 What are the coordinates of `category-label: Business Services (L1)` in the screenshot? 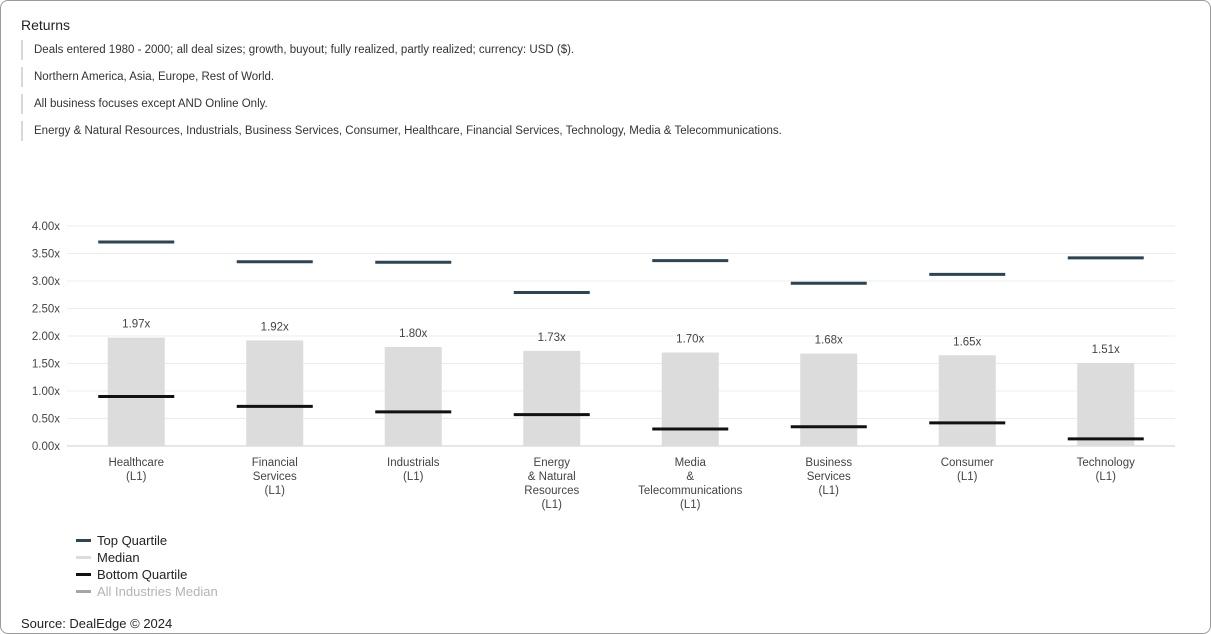 It's located at (828, 477).